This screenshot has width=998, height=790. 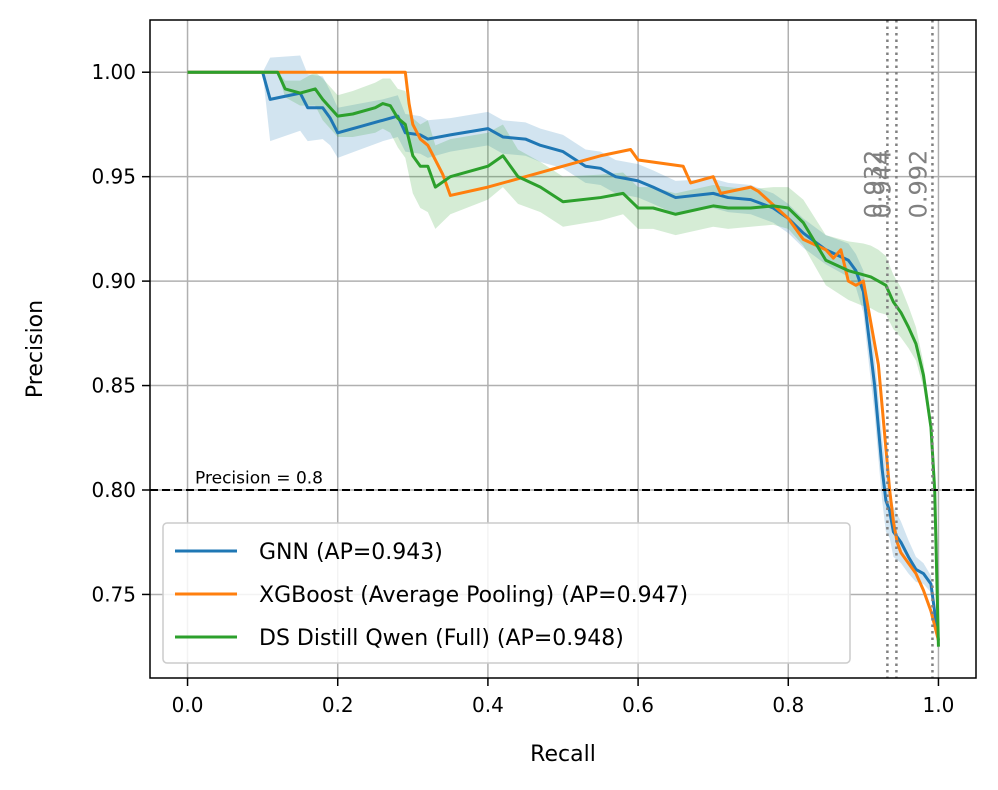 What do you see at coordinates (338, 705) in the screenshot?
I see `x-tick-label: 0.2` at bounding box center [338, 705].